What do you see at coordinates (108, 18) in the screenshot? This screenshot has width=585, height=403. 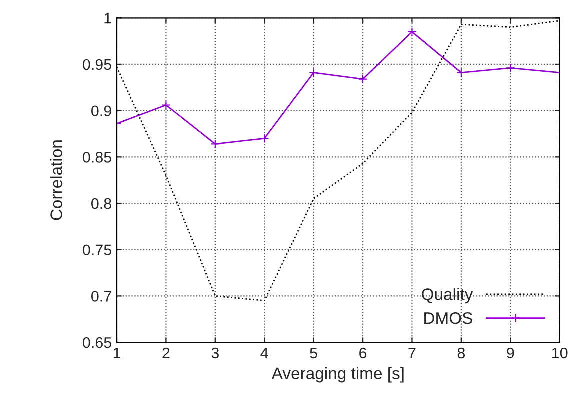 I see `y-tick-label: 1` at bounding box center [108, 18].